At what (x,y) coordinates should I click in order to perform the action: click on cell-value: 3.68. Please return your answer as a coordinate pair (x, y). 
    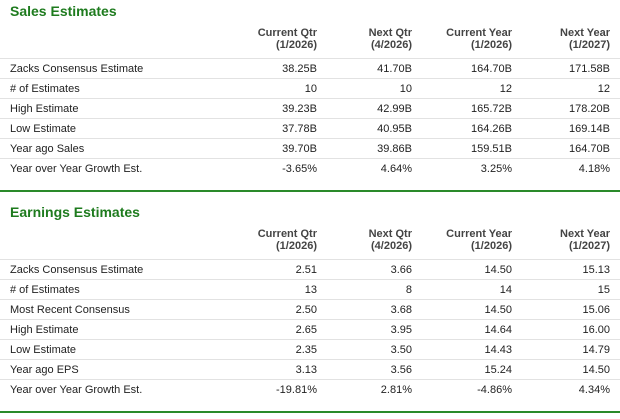
    Looking at the image, I should click on (401, 310).